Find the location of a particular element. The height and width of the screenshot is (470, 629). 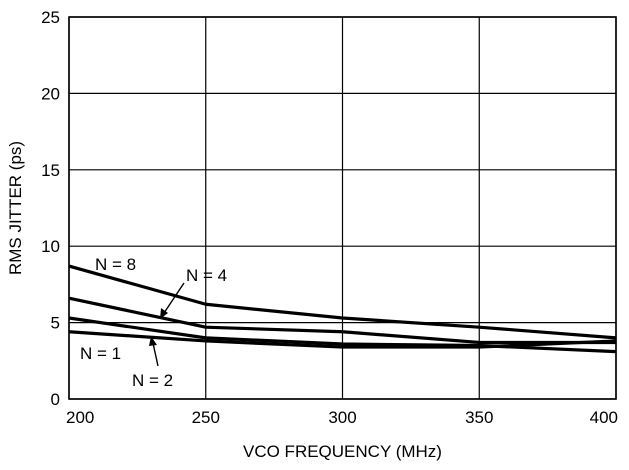

y-tick-label: 25 is located at coordinates (50, 17).